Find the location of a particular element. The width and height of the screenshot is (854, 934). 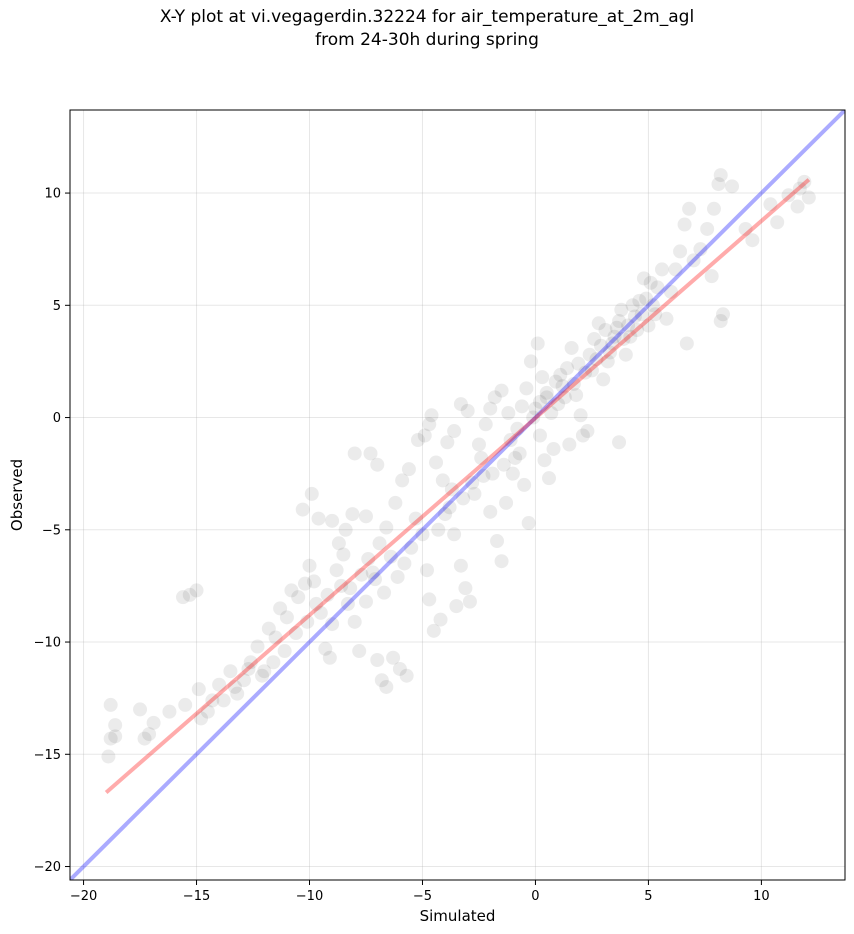

chart-title-line-2: from 24-30h during spring is located at coordinates (427, 40).